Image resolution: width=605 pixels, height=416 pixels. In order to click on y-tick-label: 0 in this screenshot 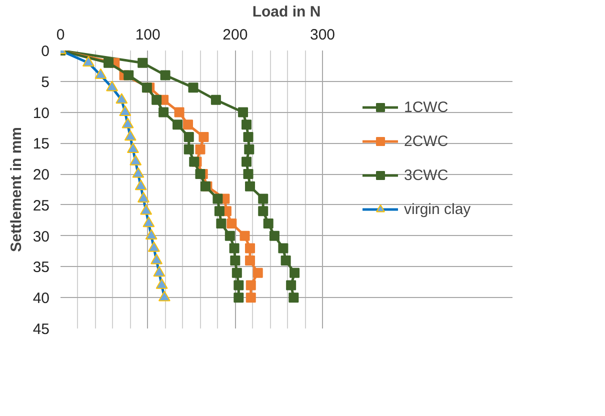, I will do `click(45, 51)`.